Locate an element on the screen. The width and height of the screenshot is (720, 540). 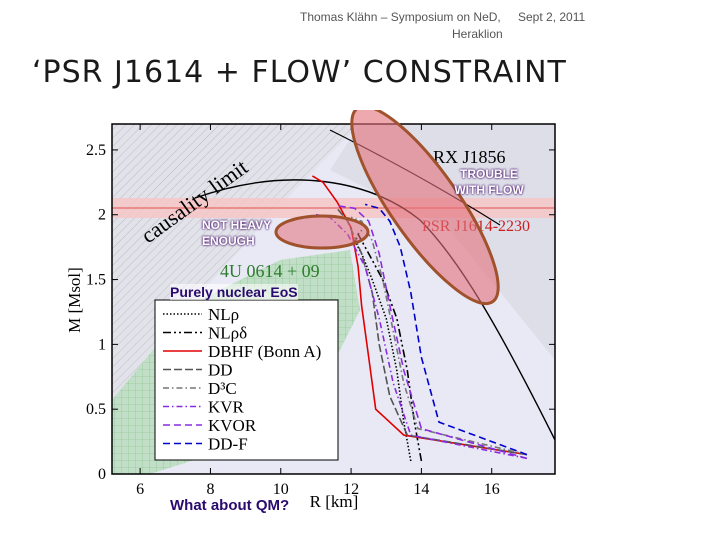
not-heavy-line-1: NOT HEAVY is located at coordinates (237, 225).